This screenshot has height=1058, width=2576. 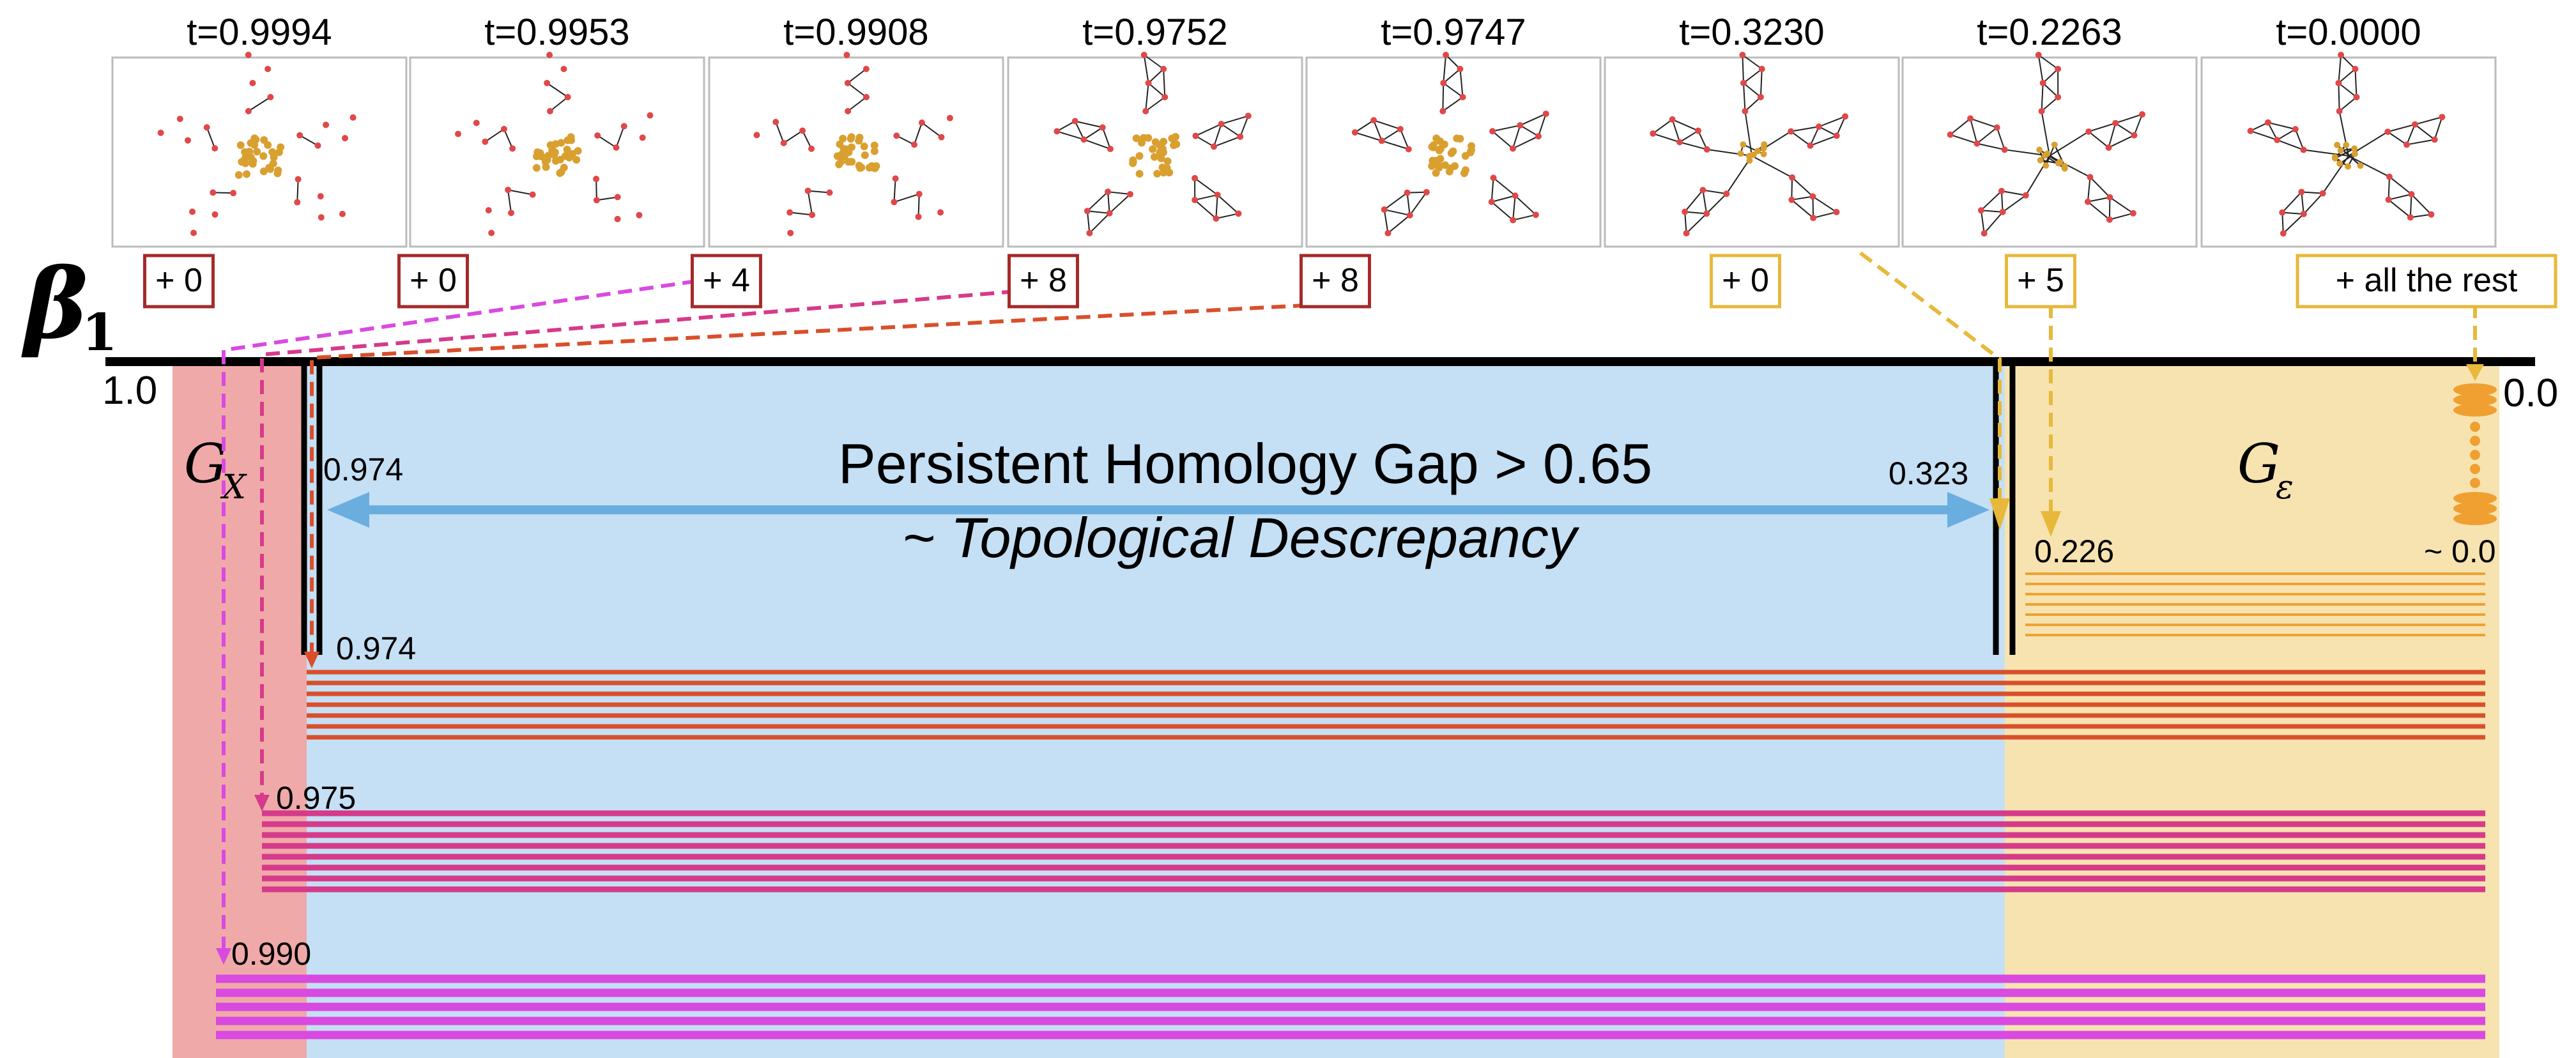 I want to click on snapshot-t-label: t=0.9994, so click(x=259, y=32).